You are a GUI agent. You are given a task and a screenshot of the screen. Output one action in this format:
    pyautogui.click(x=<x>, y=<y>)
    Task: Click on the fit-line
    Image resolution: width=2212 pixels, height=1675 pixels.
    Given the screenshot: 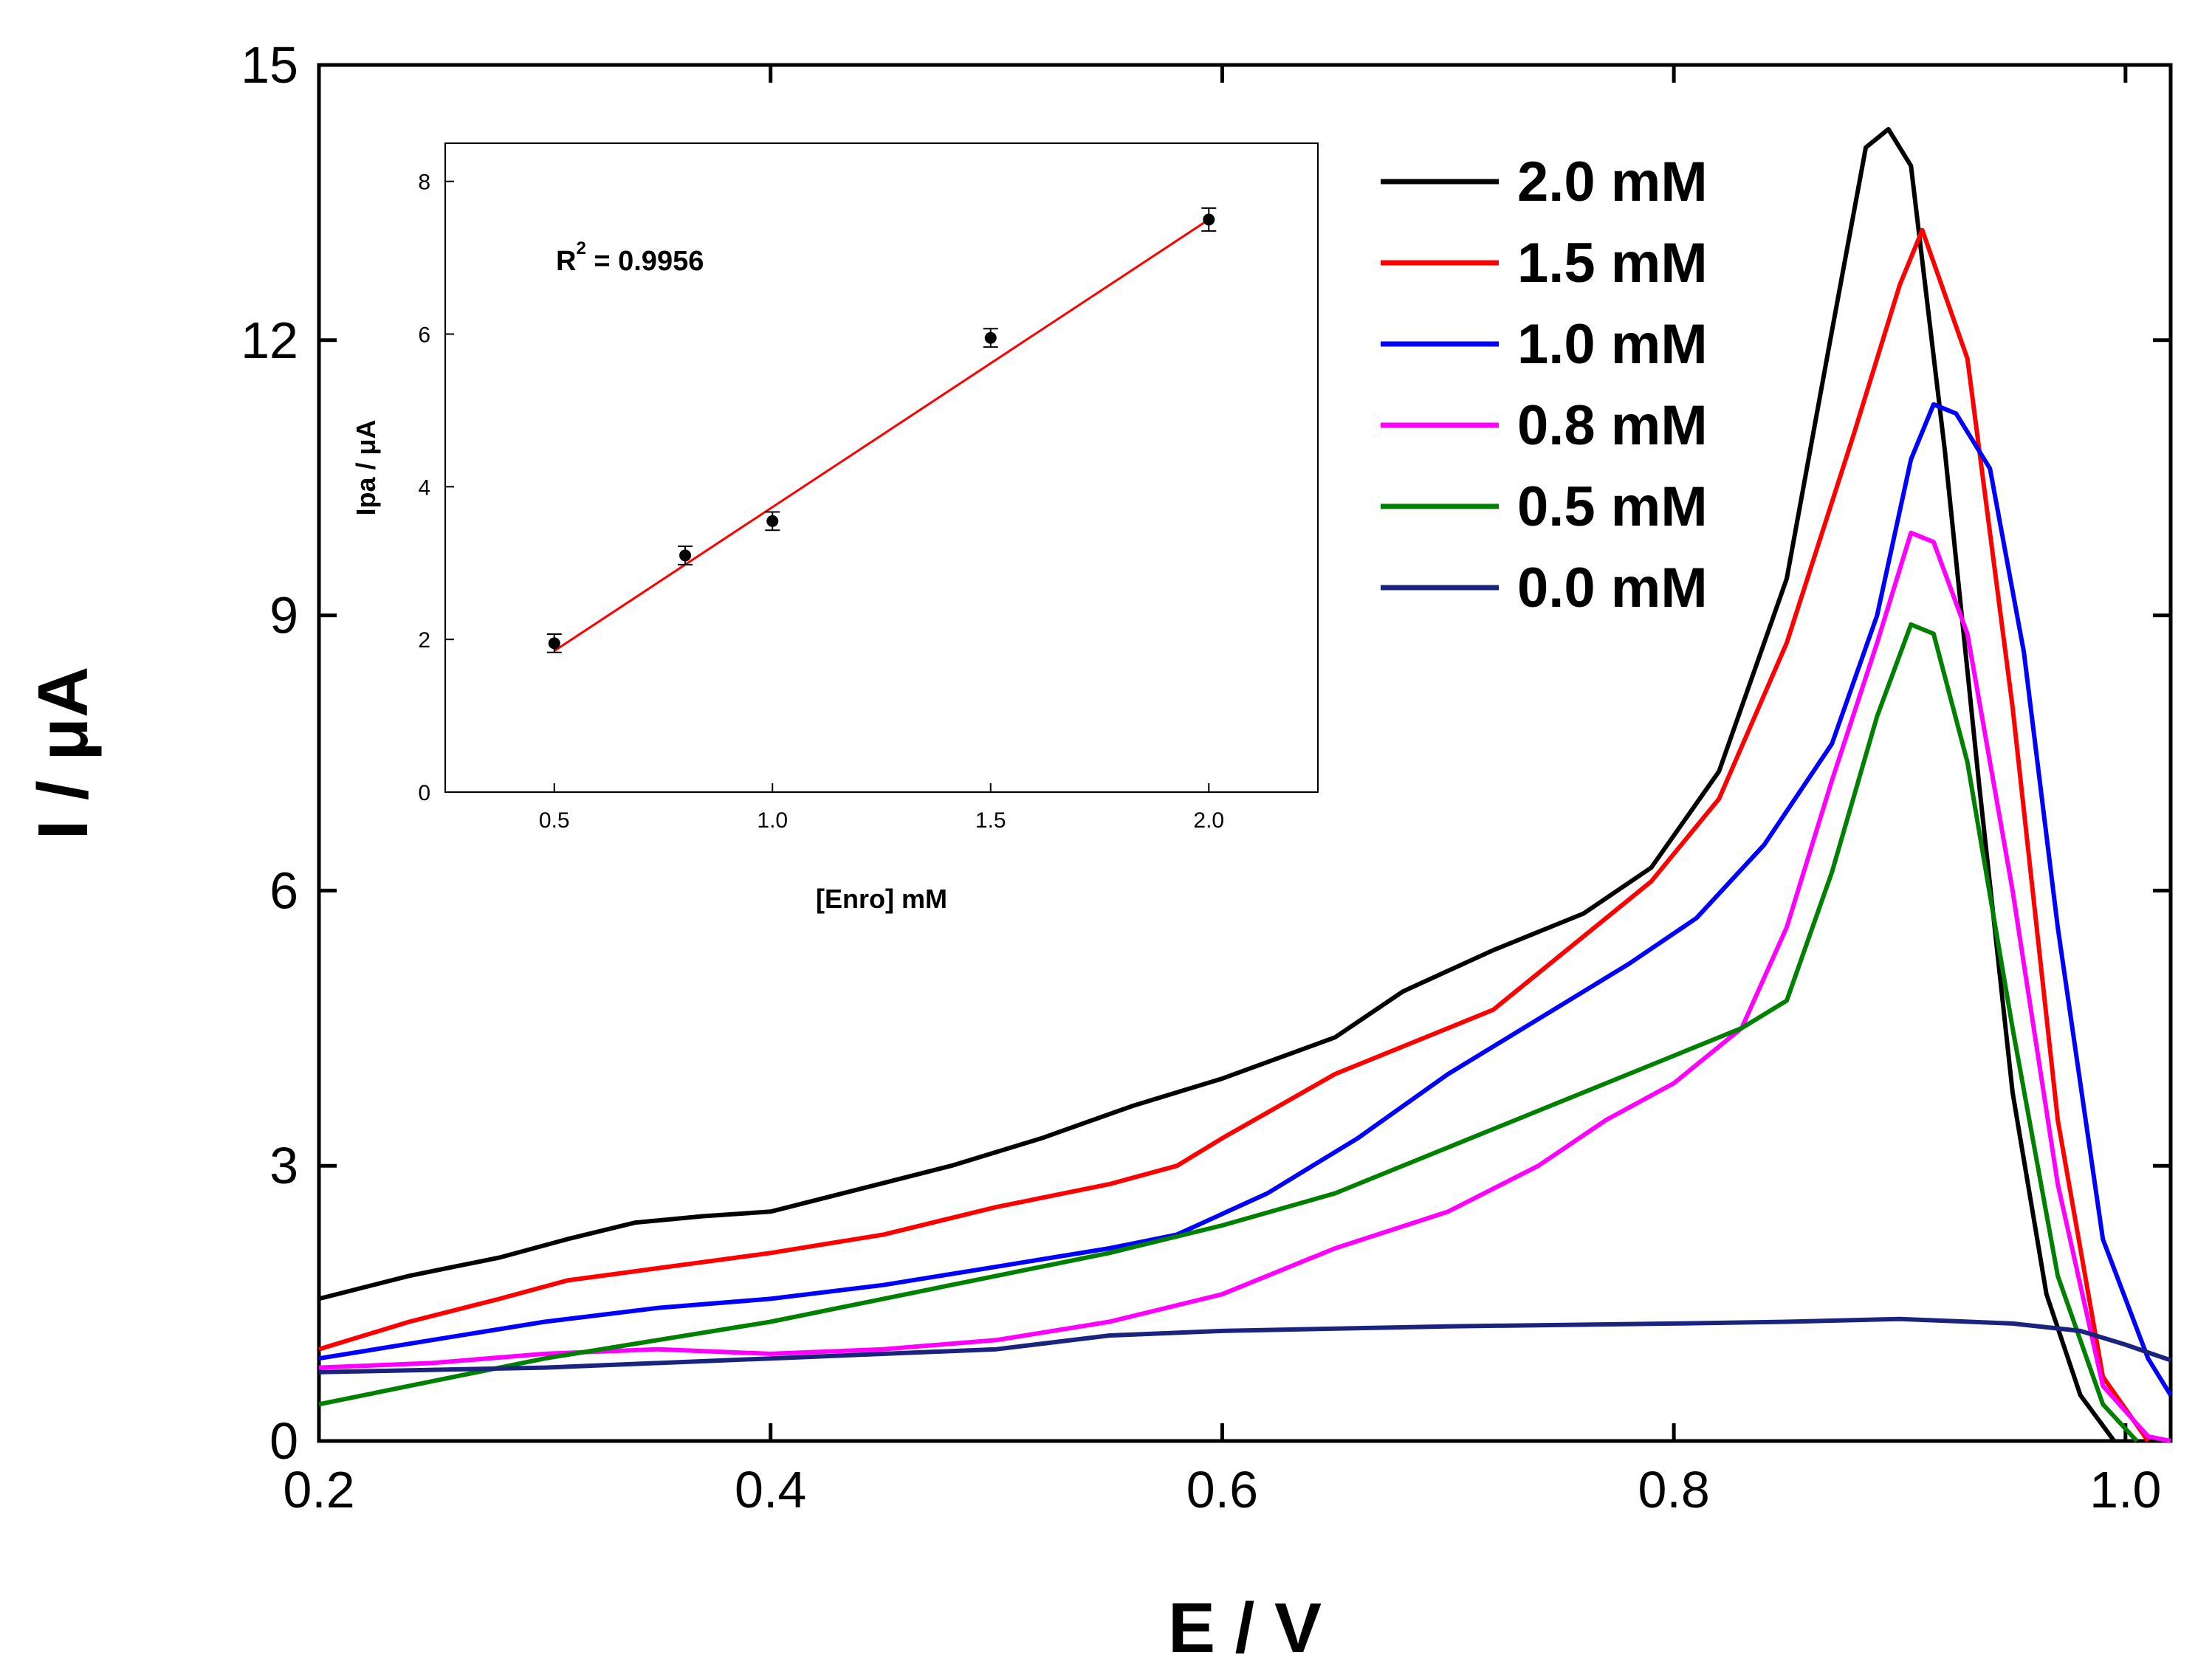 What is the action you would take?
    pyautogui.click(x=881, y=436)
    